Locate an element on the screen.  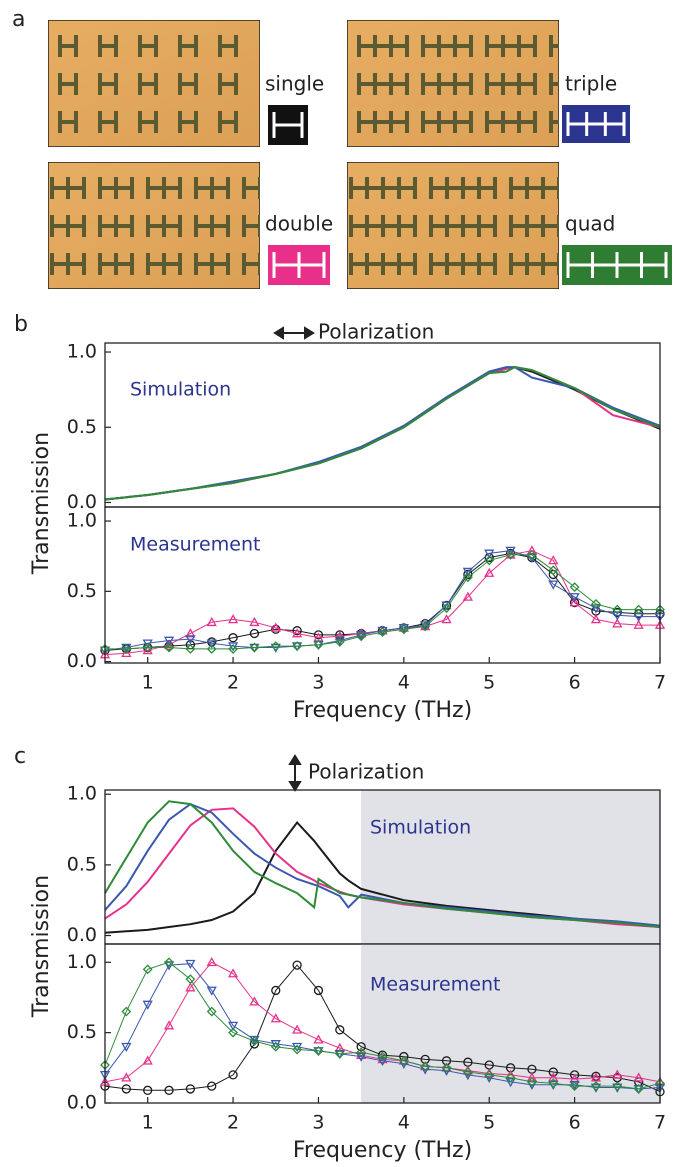
annotation: Measurement is located at coordinates (435, 985).